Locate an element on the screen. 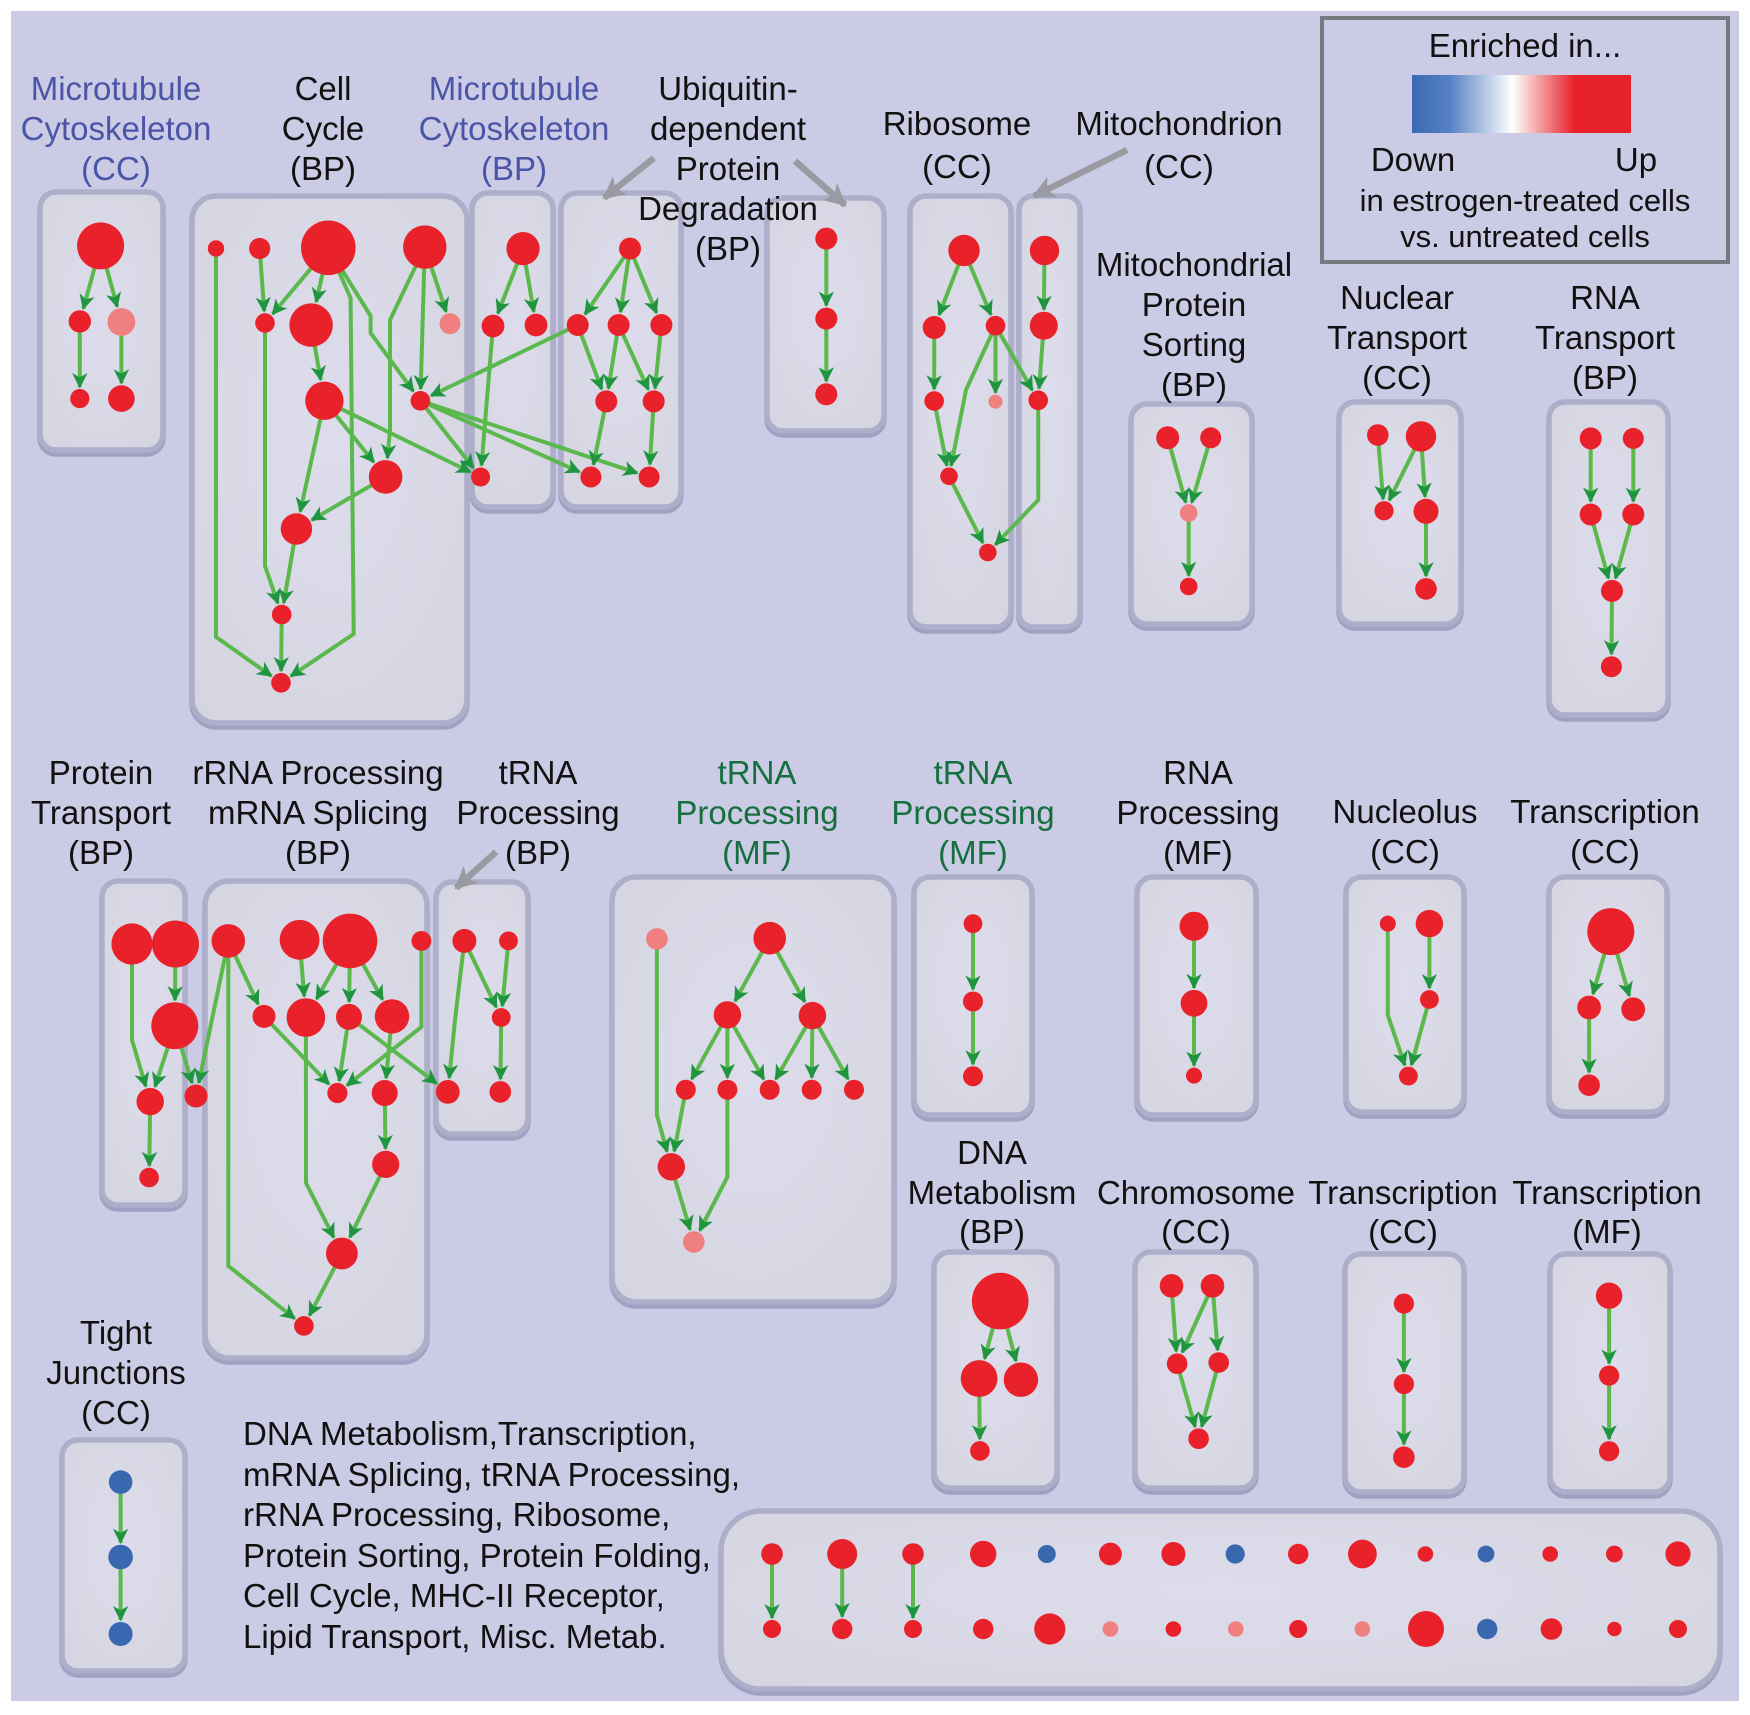 This screenshot has height=1715, width=1750. svg-text: dependent is located at coordinates (728, 128).